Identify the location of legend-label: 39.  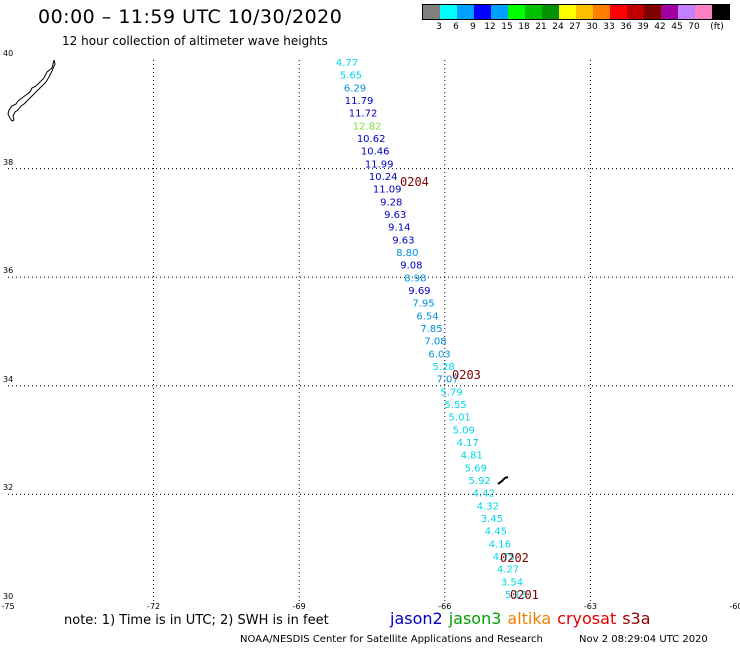
(643, 27).